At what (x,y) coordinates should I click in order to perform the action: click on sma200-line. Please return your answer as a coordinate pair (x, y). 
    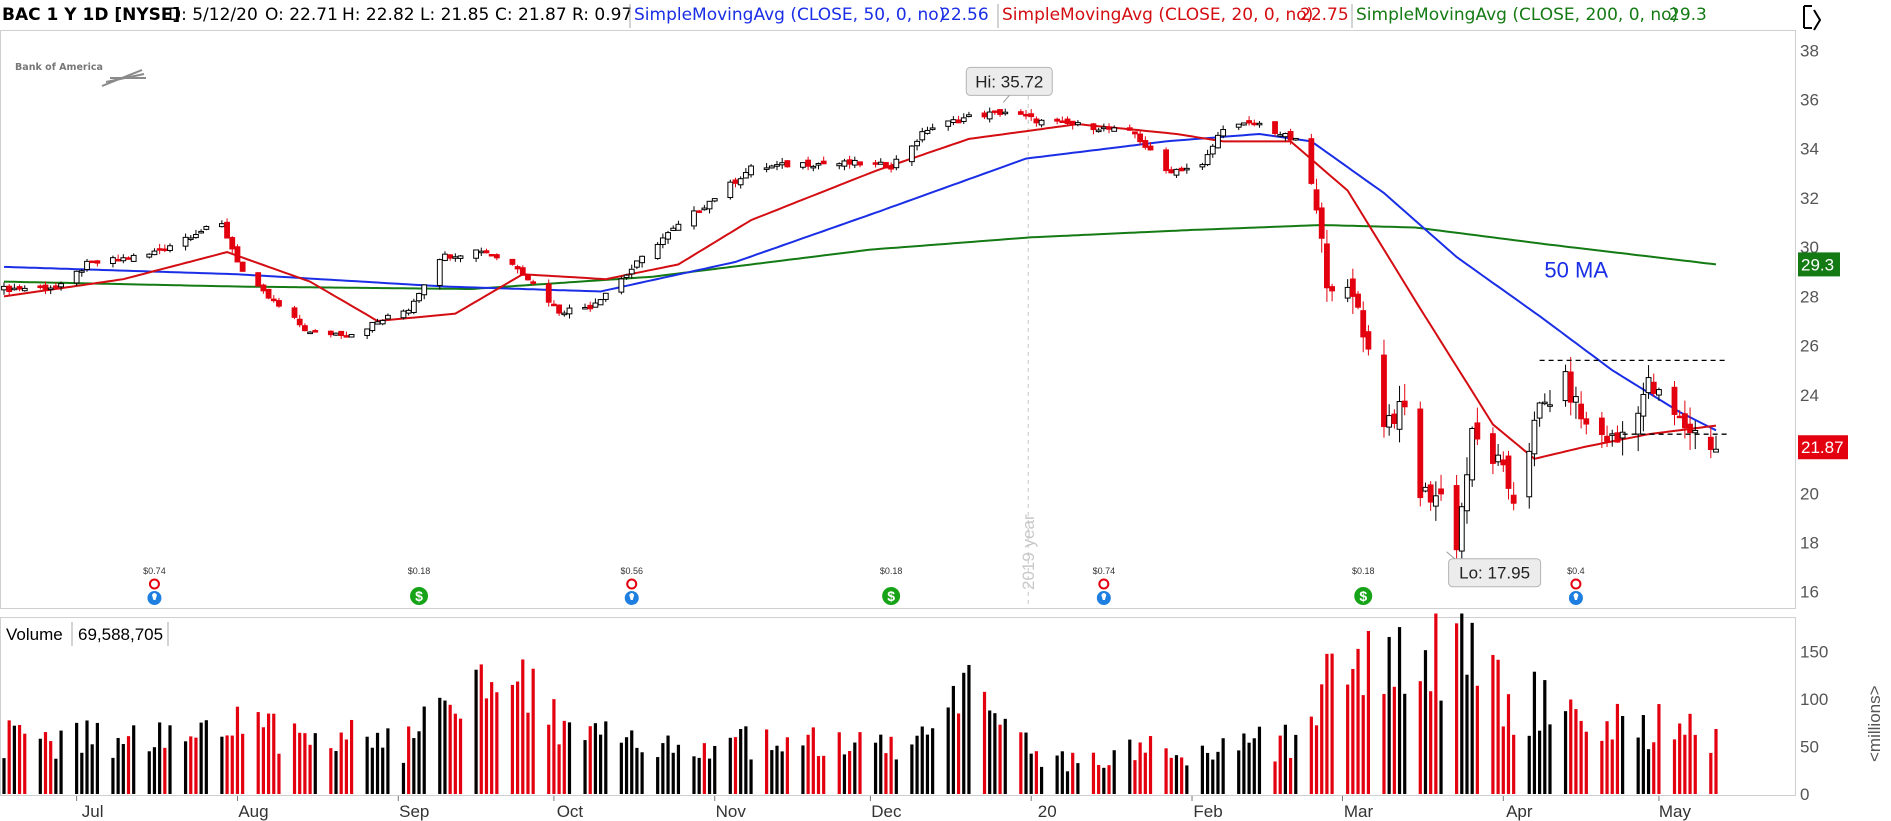
    Looking at the image, I should click on (860, 256).